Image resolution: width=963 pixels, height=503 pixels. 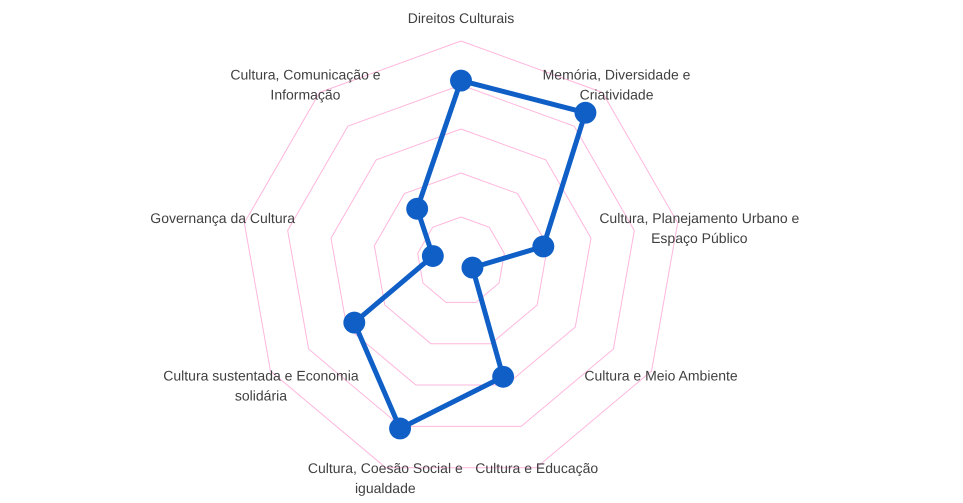 What do you see at coordinates (536, 468) in the screenshot?
I see `spoke-label: Cultura e Educação` at bounding box center [536, 468].